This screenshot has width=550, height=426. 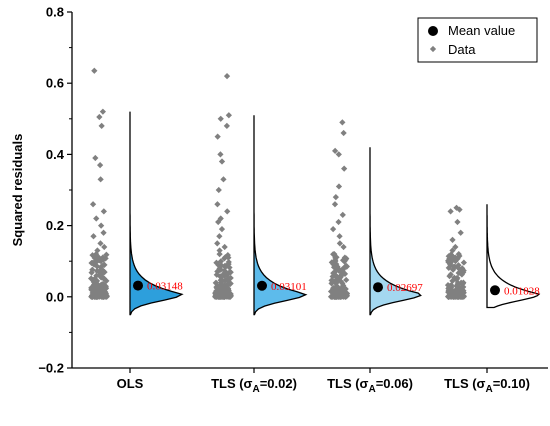 What do you see at coordinates (433, 31) in the screenshot?
I see `legend-mean-marker` at bounding box center [433, 31].